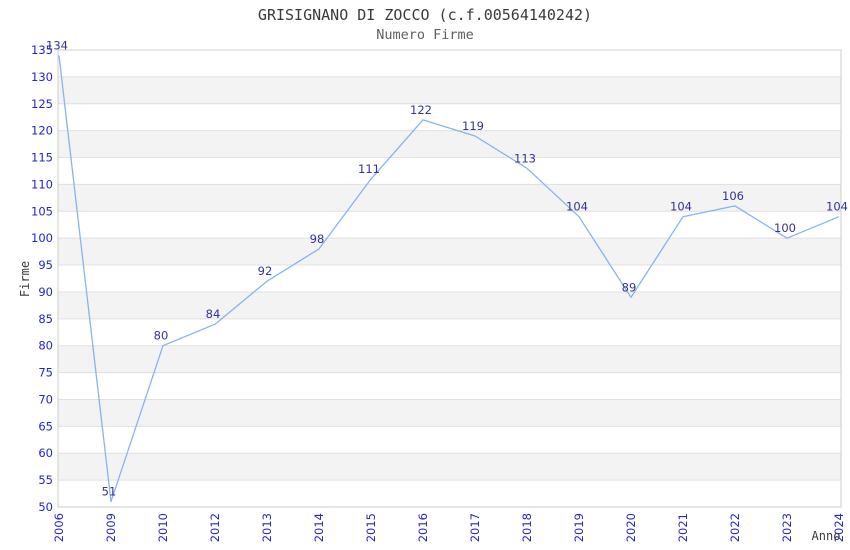  What do you see at coordinates (45, 319) in the screenshot?
I see `y-tick-label: 85` at bounding box center [45, 319].